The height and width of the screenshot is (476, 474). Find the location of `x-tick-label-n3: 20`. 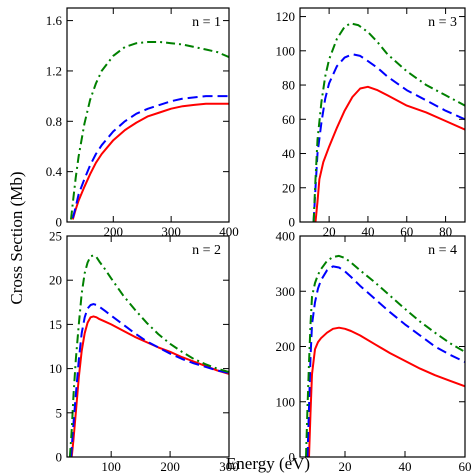

x-tick-label-n3: 20 is located at coordinates (329, 231).